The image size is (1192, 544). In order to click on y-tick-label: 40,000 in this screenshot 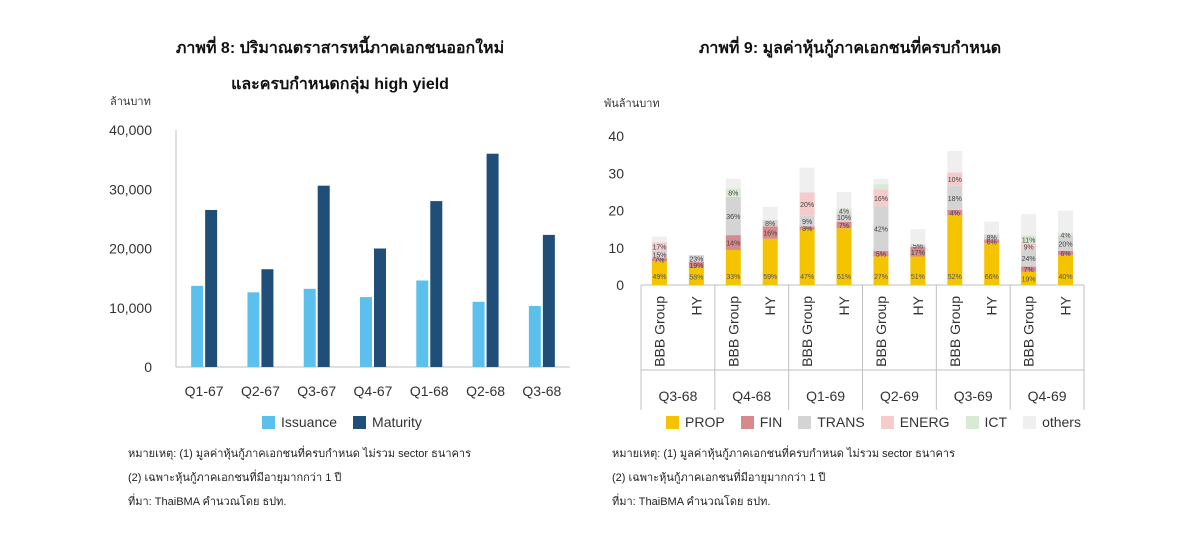, I will do `click(130, 130)`.